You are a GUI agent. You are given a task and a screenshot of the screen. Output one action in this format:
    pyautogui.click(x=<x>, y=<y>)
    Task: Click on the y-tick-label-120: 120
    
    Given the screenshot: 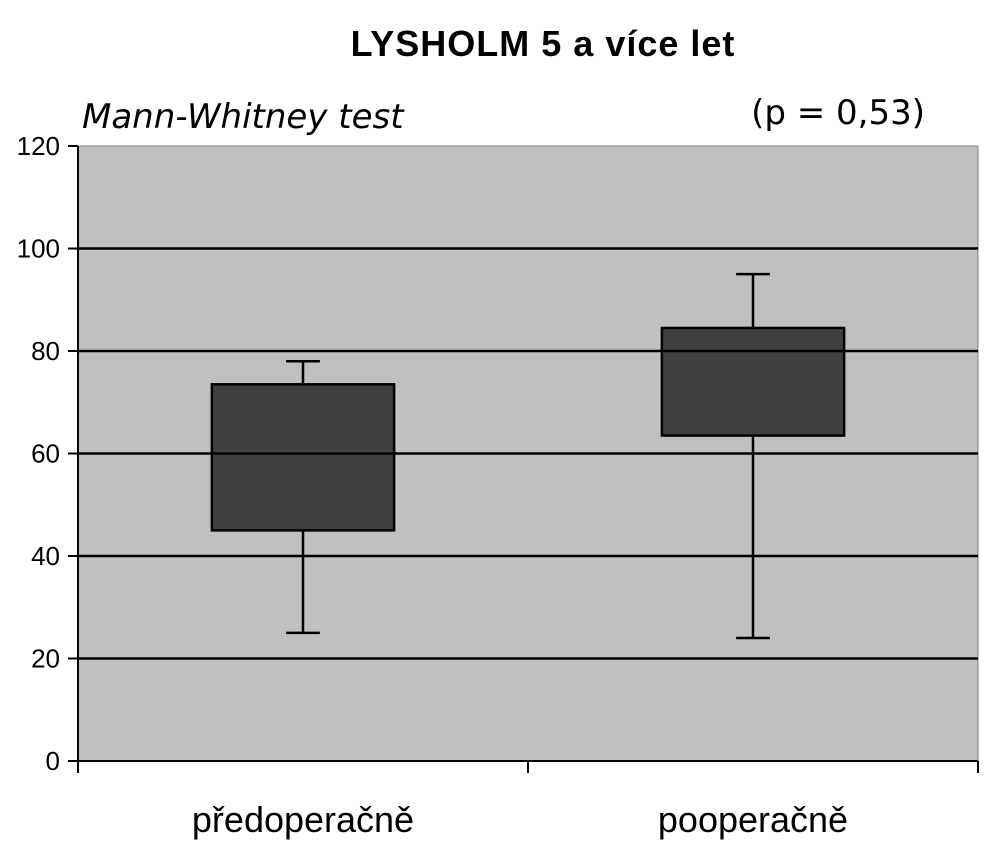 What is the action you would take?
    pyautogui.click(x=38, y=146)
    